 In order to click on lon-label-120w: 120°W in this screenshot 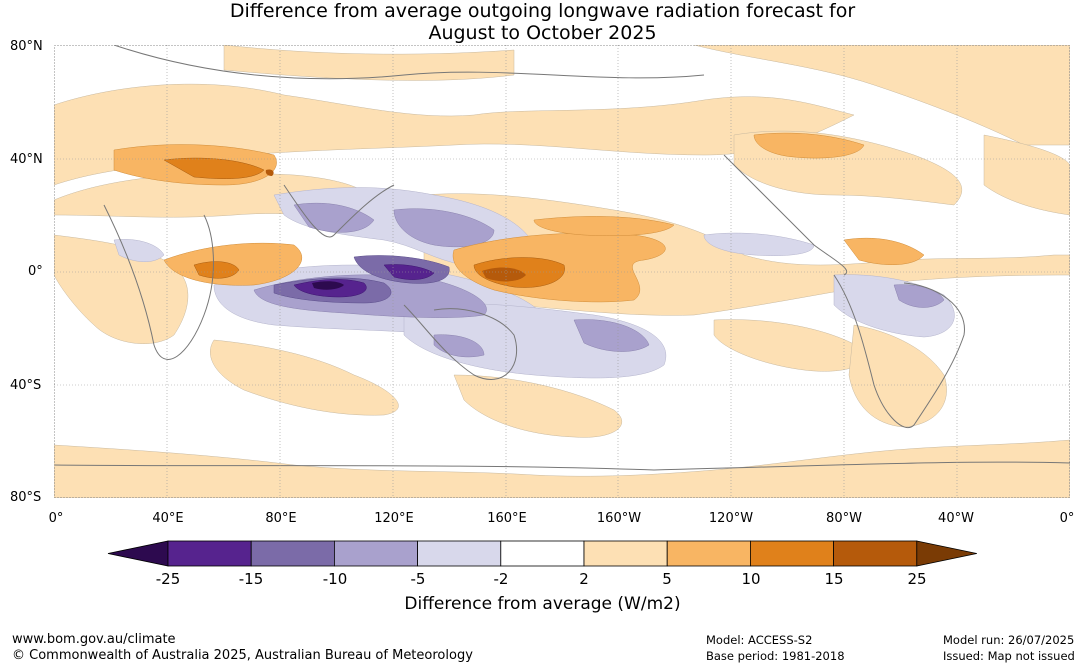, I will do `click(731, 518)`.